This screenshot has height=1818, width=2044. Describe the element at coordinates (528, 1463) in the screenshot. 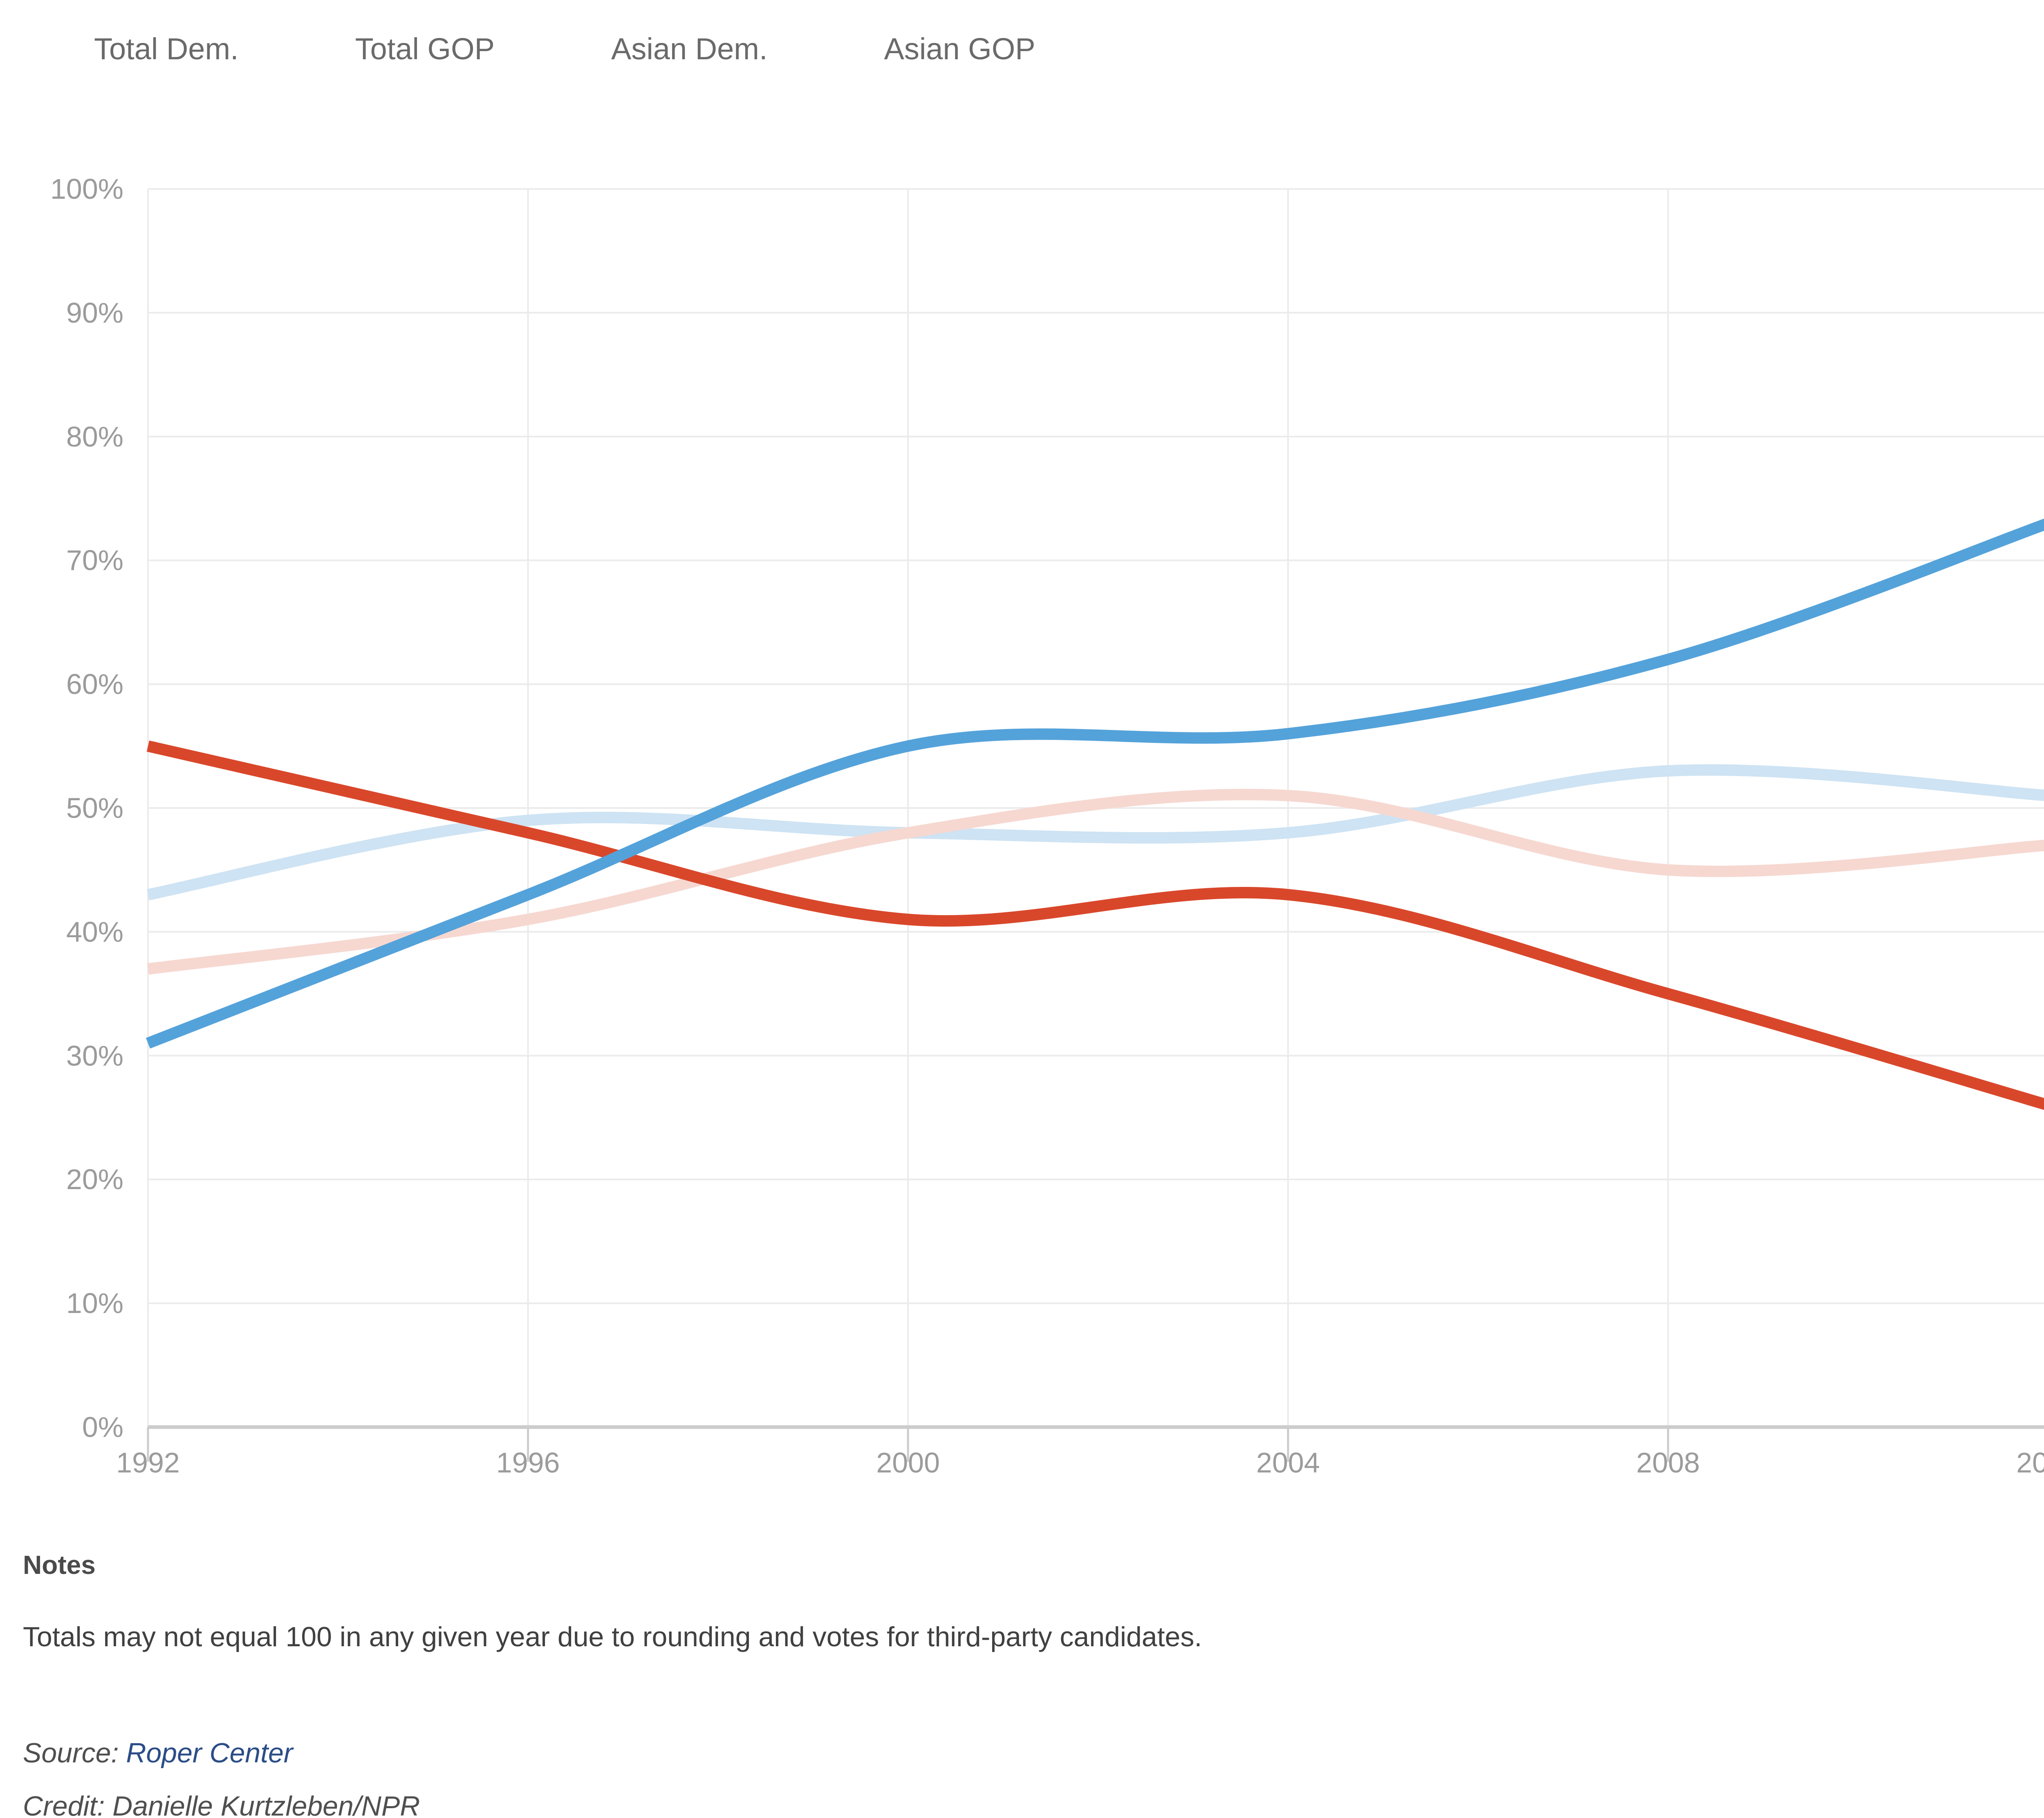

I see `x-axis-label: 1996` at that location.